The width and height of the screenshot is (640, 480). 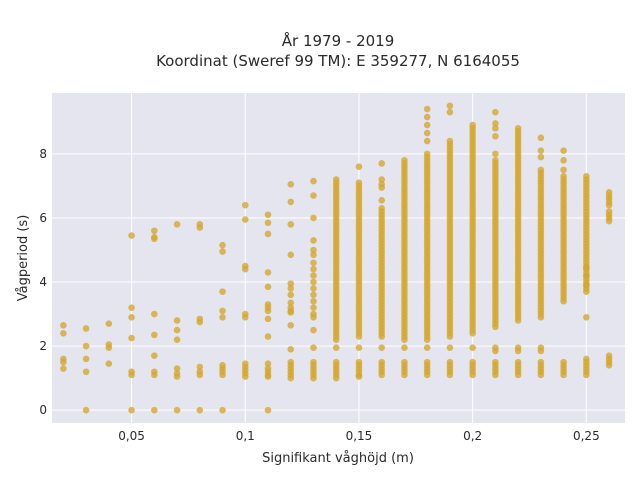 What do you see at coordinates (131, 436) in the screenshot?
I see `x-tick-label: 0,05` at bounding box center [131, 436].